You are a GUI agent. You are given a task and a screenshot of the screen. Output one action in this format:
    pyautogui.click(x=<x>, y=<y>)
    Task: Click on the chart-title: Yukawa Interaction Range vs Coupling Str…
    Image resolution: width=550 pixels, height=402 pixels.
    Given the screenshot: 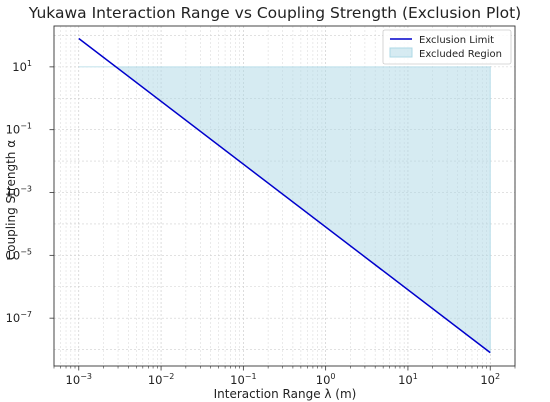 What is the action you would take?
    pyautogui.click(x=274, y=13)
    